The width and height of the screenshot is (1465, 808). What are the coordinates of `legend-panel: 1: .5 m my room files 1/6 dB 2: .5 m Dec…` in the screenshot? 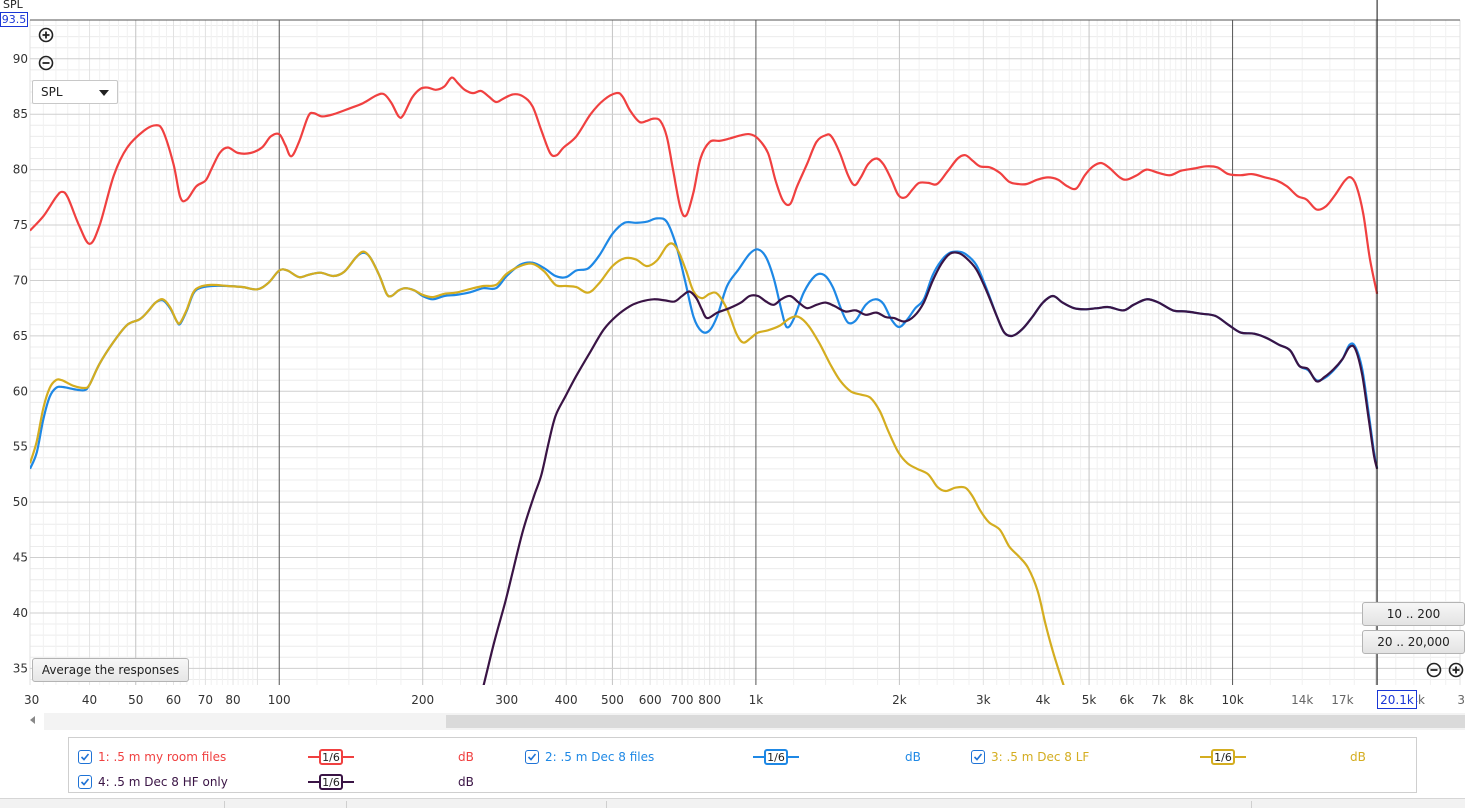 It's located at (742, 765).